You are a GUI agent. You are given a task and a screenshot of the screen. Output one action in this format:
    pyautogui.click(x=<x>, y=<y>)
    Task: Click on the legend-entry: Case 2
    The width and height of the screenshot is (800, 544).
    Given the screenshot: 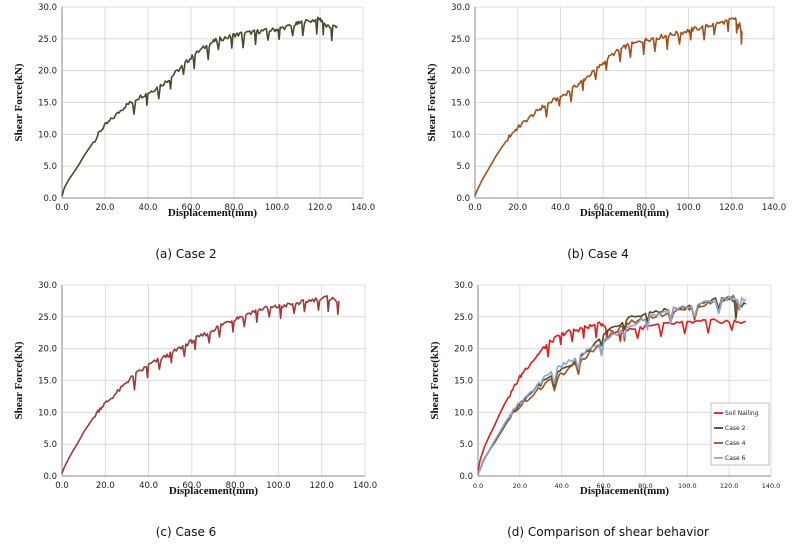 What is the action you would take?
    pyautogui.click(x=735, y=428)
    